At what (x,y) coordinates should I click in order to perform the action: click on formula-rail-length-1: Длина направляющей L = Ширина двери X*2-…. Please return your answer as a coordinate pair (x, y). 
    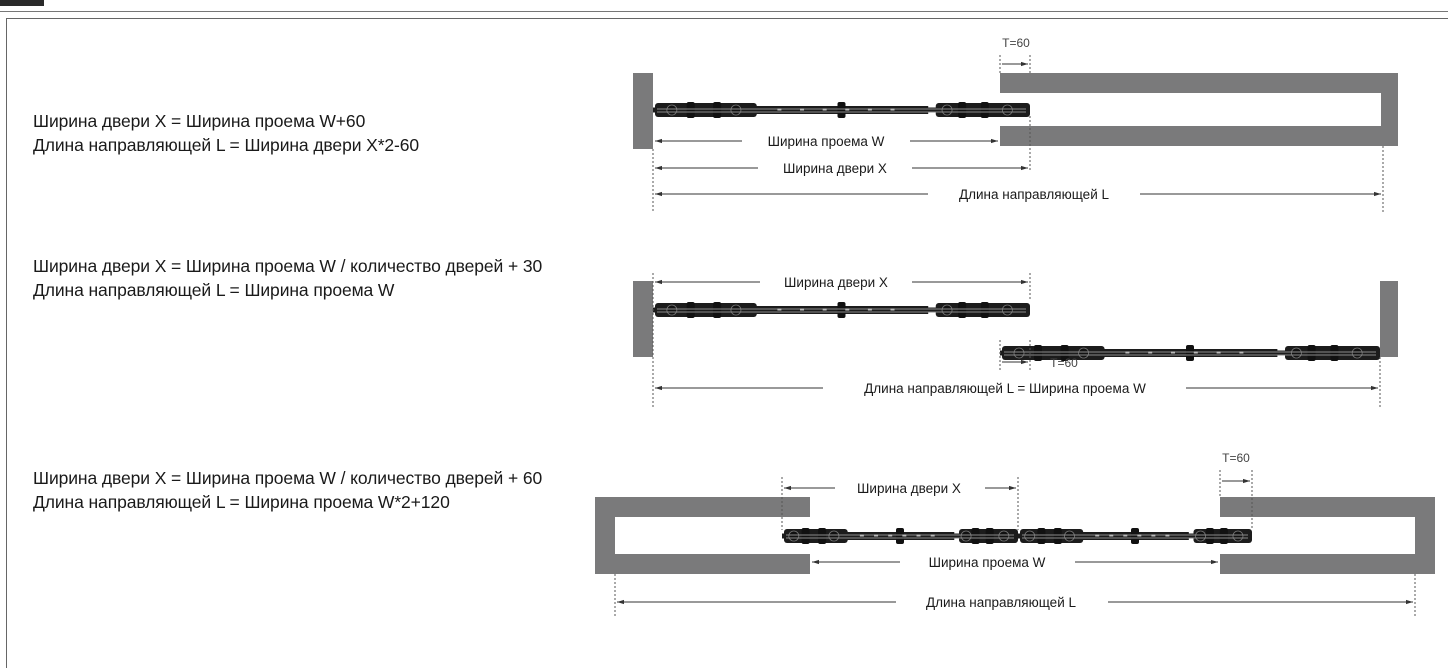
    Looking at the image, I should click on (226, 145).